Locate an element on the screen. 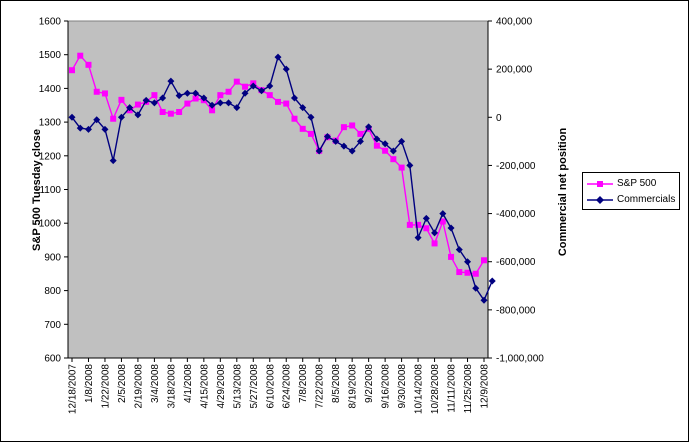 The width and height of the screenshot is (691, 444). x-tick-label: 12/18/2007 is located at coordinates (73, 389).